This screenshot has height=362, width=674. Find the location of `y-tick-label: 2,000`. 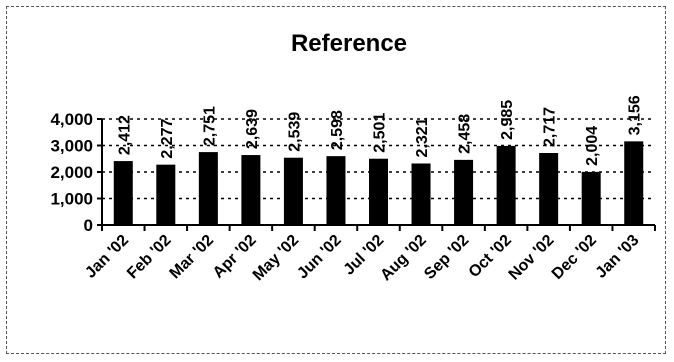

y-tick-label: 2,000 is located at coordinates (71, 172).